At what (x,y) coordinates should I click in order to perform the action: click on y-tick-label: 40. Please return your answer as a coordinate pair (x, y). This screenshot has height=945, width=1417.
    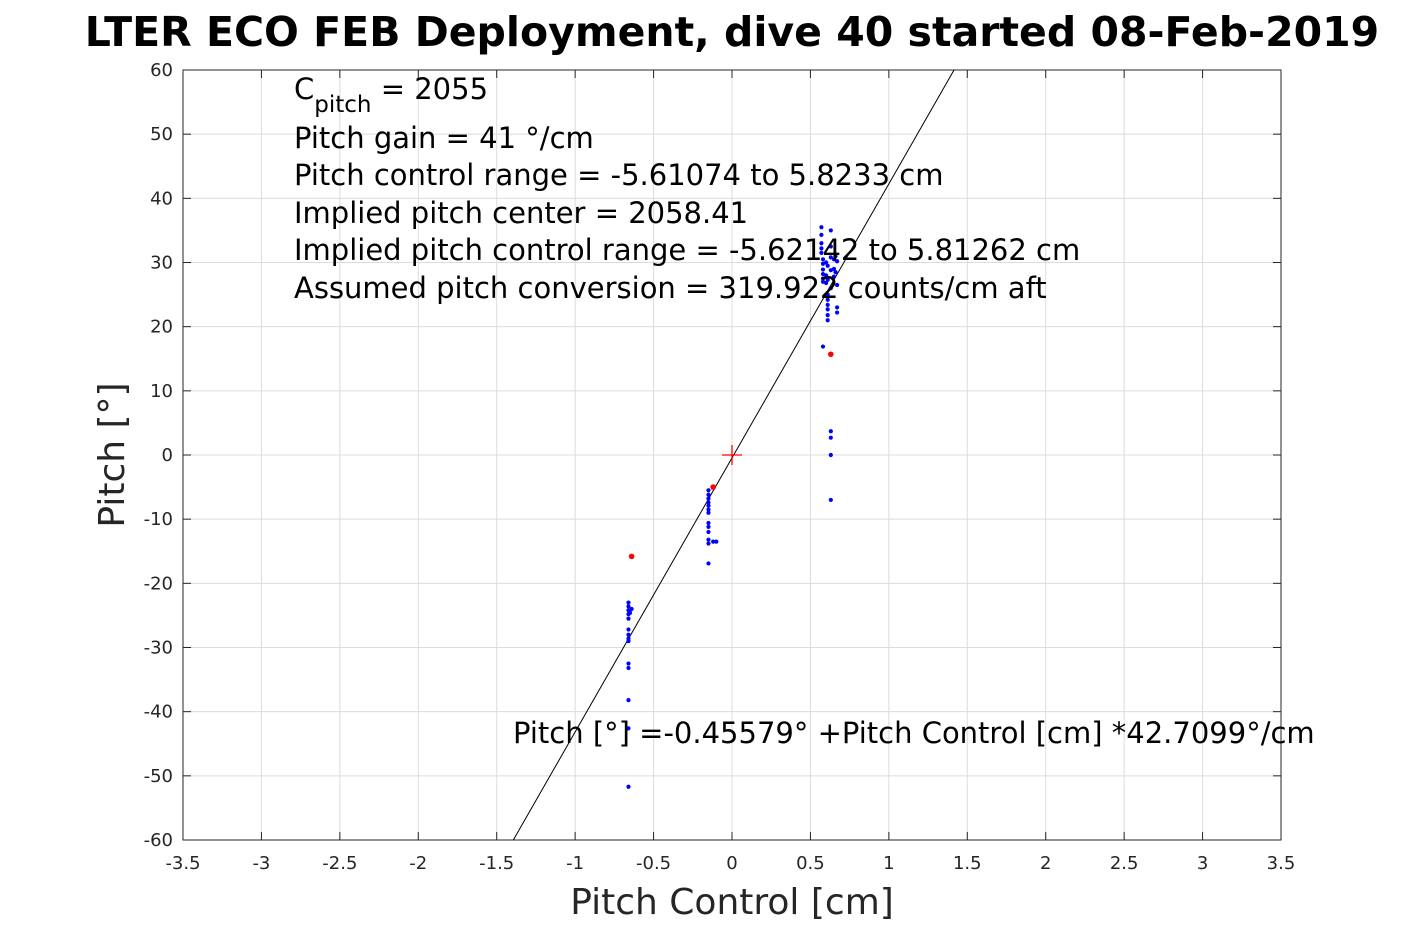
    Looking at the image, I should click on (161, 198).